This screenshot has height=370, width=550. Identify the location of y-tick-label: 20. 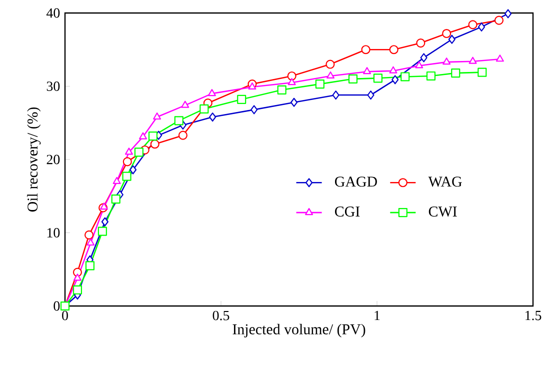
(53, 159).